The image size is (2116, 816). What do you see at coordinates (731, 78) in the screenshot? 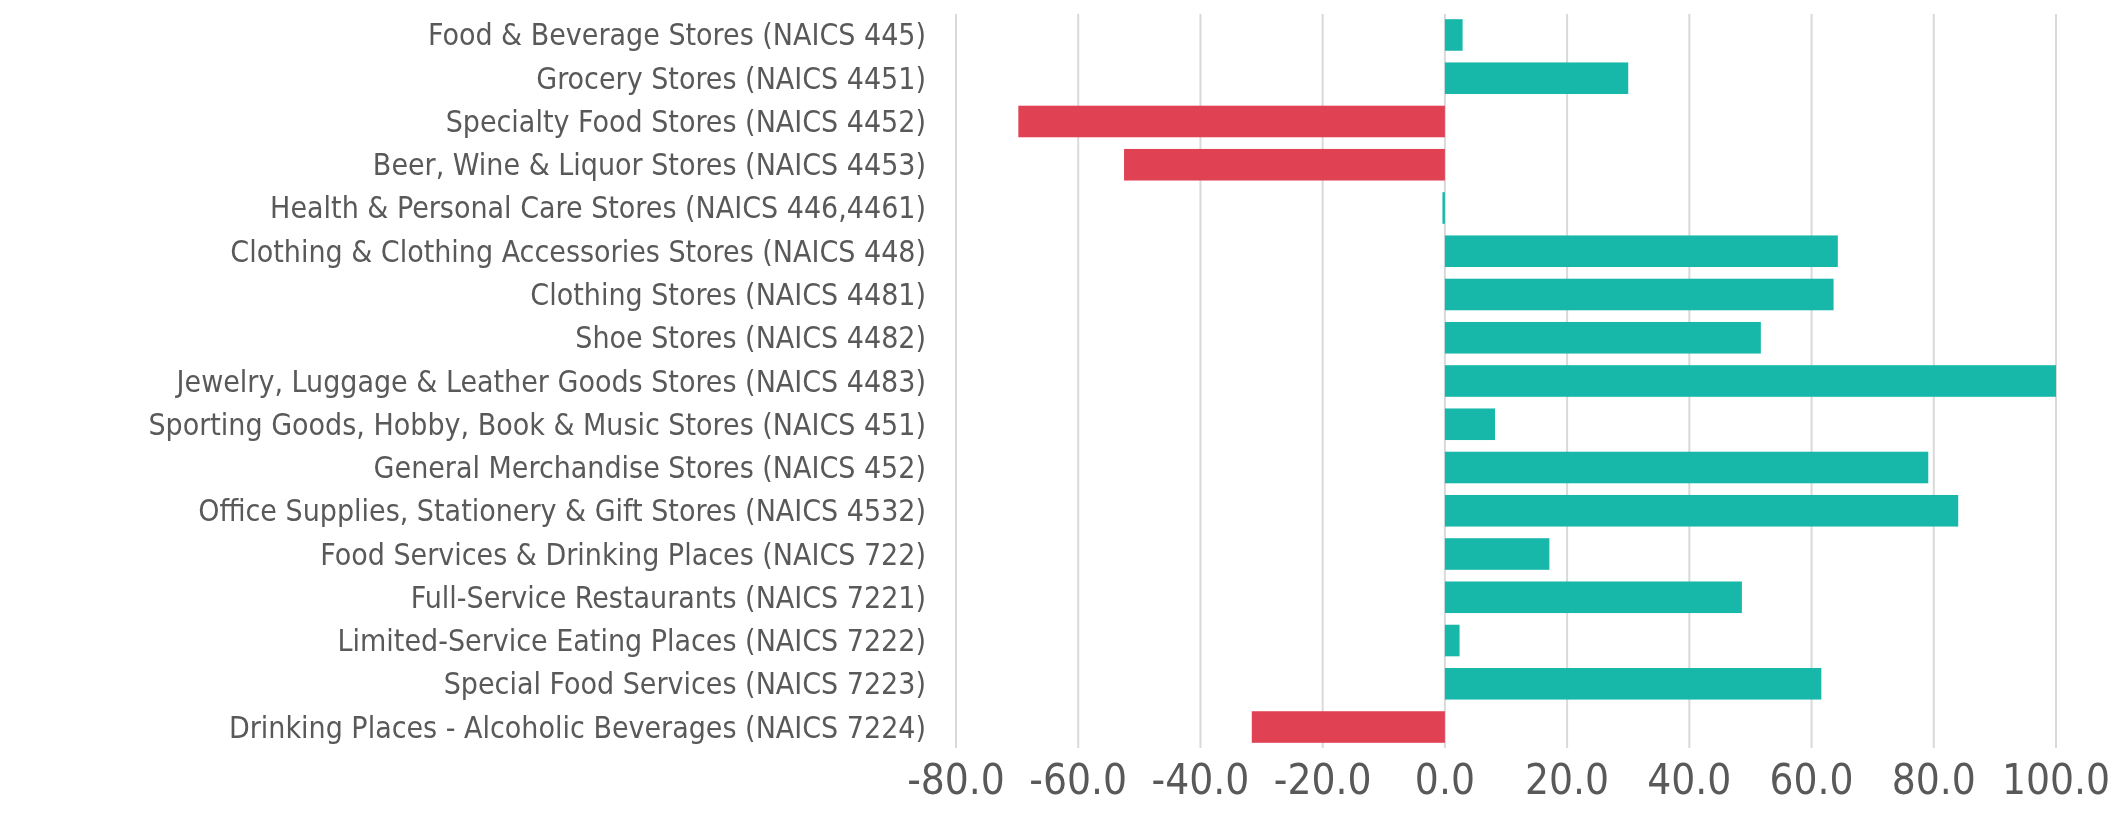
I see `y-tick-label: Grocery Stores (NAICS 4451)` at bounding box center [731, 78].